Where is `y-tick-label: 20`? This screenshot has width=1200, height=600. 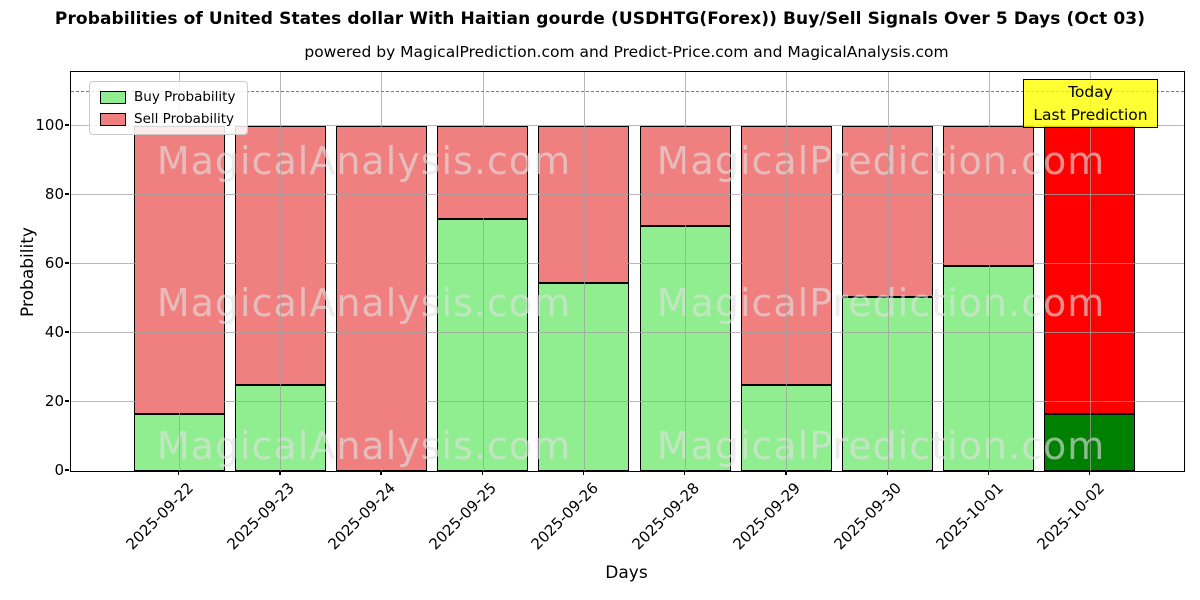
y-tick-label: 20 is located at coordinates (54, 400).